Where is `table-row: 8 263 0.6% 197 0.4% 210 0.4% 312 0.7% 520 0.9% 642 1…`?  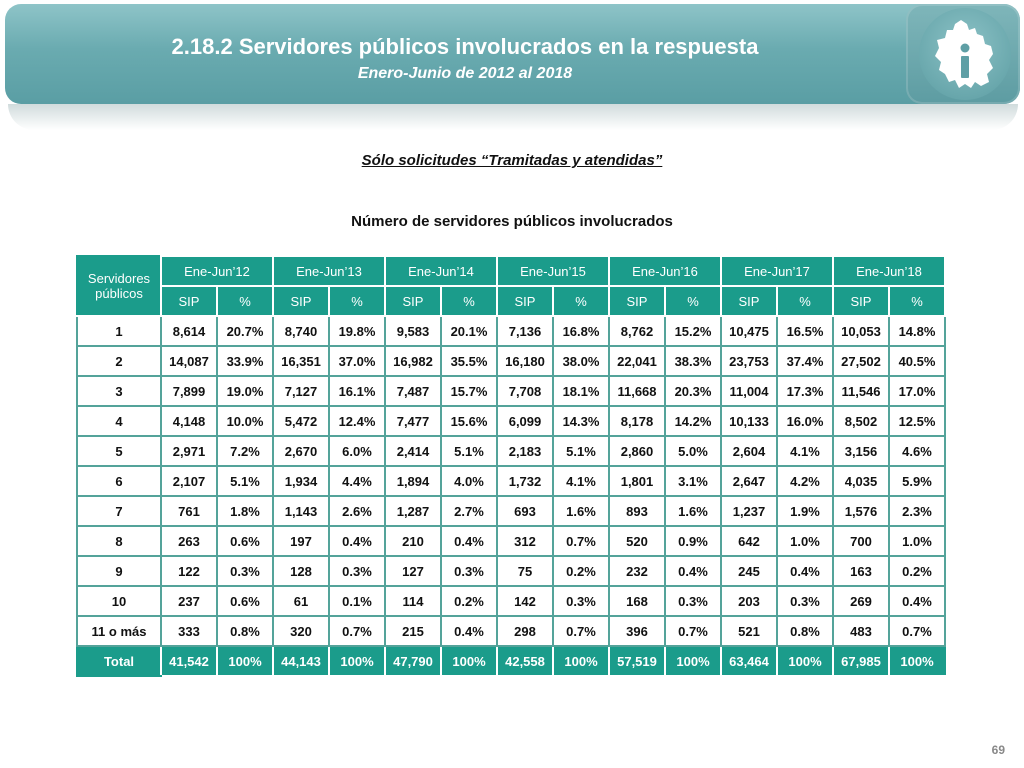
table-row: 8 263 0.6% 197 0.4% 210 0.4% 312 0.7% 520 0.9% 642 1… is located at coordinates (511, 541).